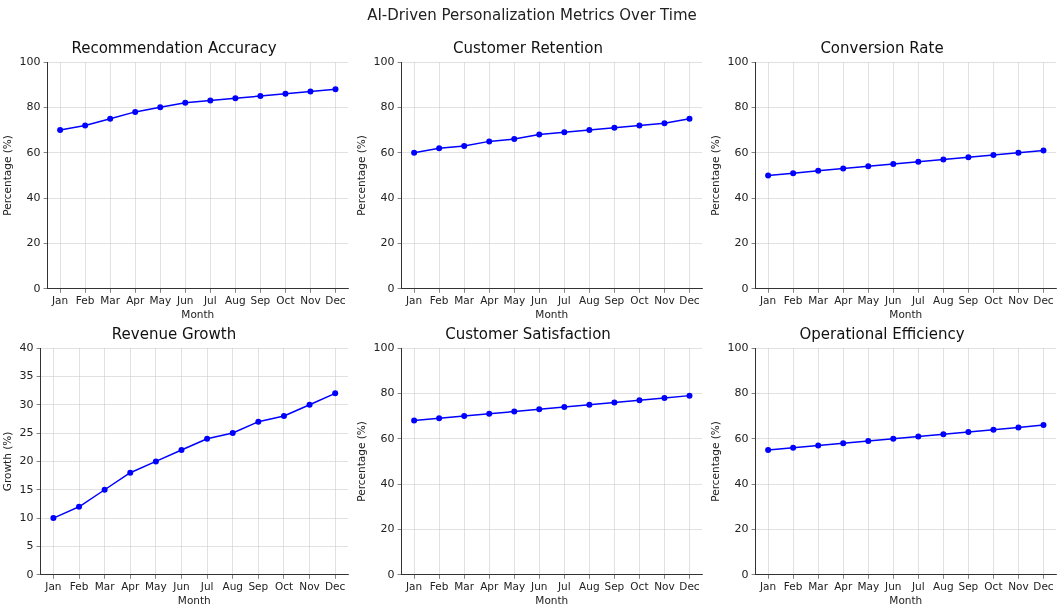 Image resolution: width=1064 pixels, height=608 pixels. I want to click on y-tick-label: 25, so click(26, 432).